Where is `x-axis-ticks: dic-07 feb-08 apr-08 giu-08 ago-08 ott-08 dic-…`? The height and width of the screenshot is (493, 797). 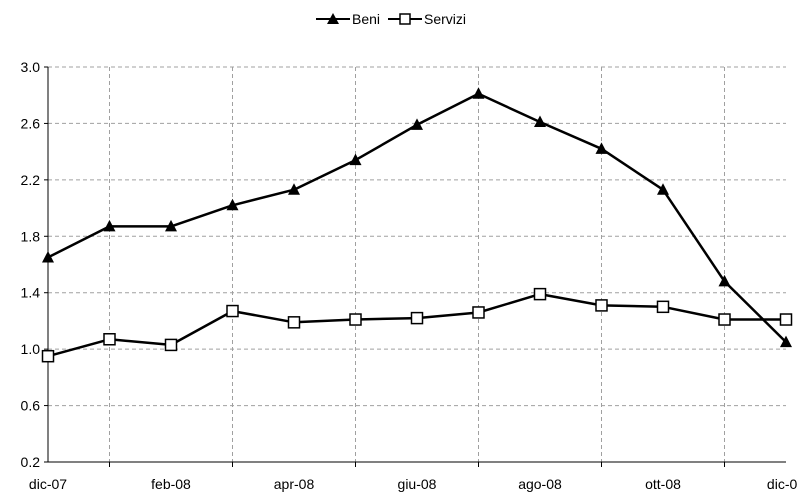
x-axis-ticks: dic-07 feb-08 apr-08 giu-08 ago-08 ott-08 dic-… is located at coordinates (413, 477).